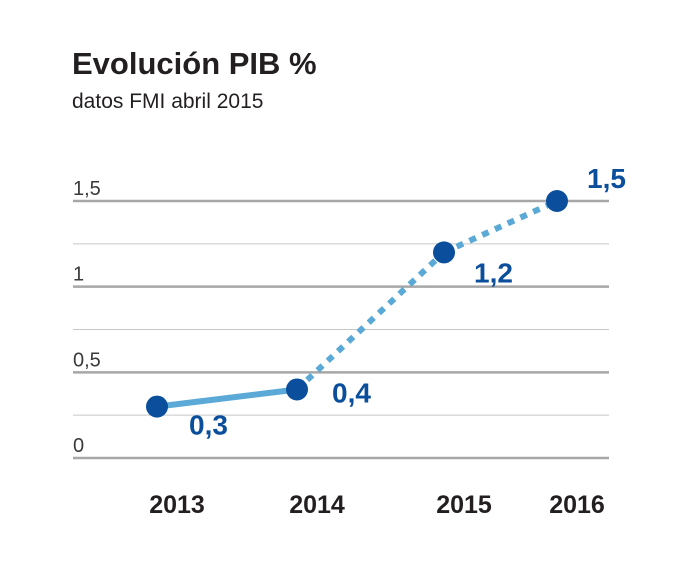 The height and width of the screenshot is (564, 700). Describe the element at coordinates (317, 505) in the screenshot. I see `x-tick-label: 2014` at that location.